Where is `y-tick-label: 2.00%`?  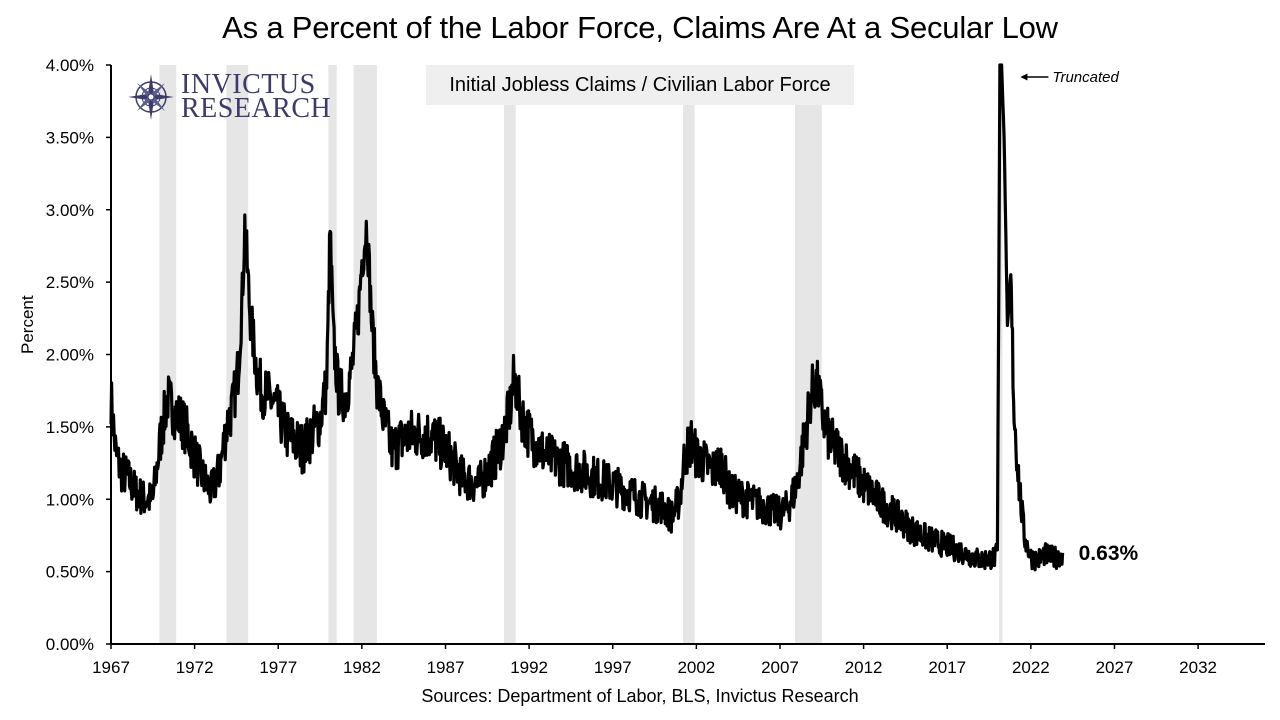 y-tick-label: 2.00% is located at coordinates (70, 355).